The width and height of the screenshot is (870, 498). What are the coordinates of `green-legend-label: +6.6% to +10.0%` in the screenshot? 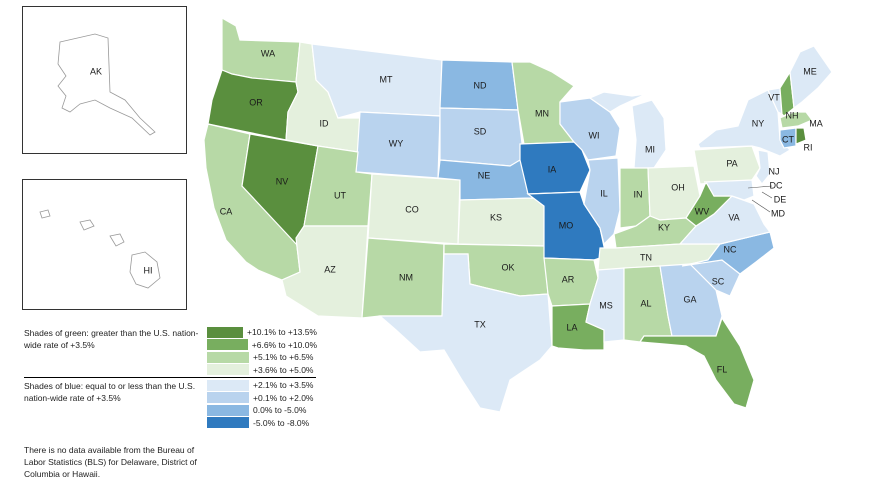 It's located at (284, 344).